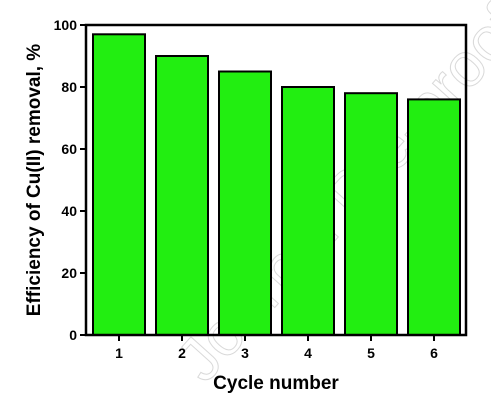 This screenshot has width=491, height=404. Describe the element at coordinates (434, 353) in the screenshot. I see `x-tick-label: 6` at that location.